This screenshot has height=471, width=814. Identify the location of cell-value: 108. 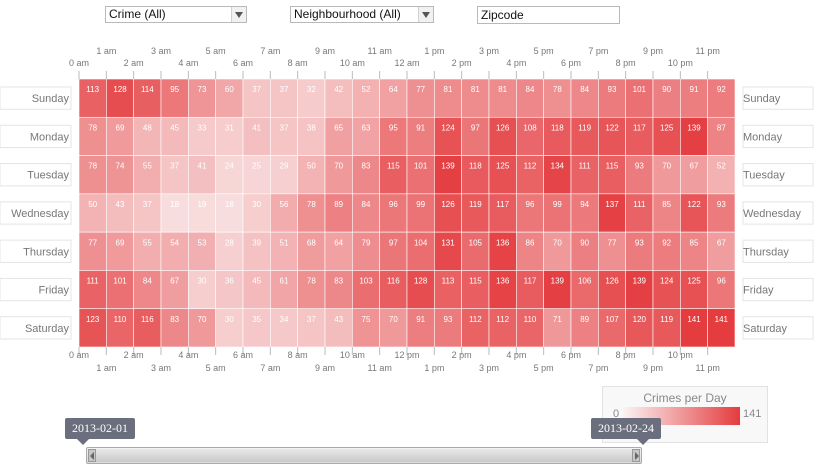
(530, 127).